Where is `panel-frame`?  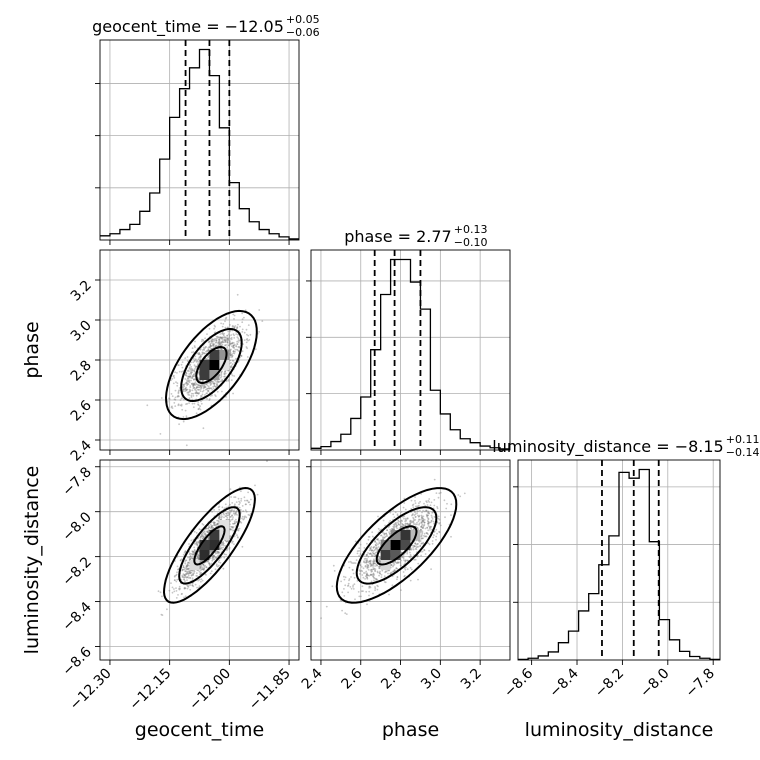 panel-frame is located at coordinates (410, 560).